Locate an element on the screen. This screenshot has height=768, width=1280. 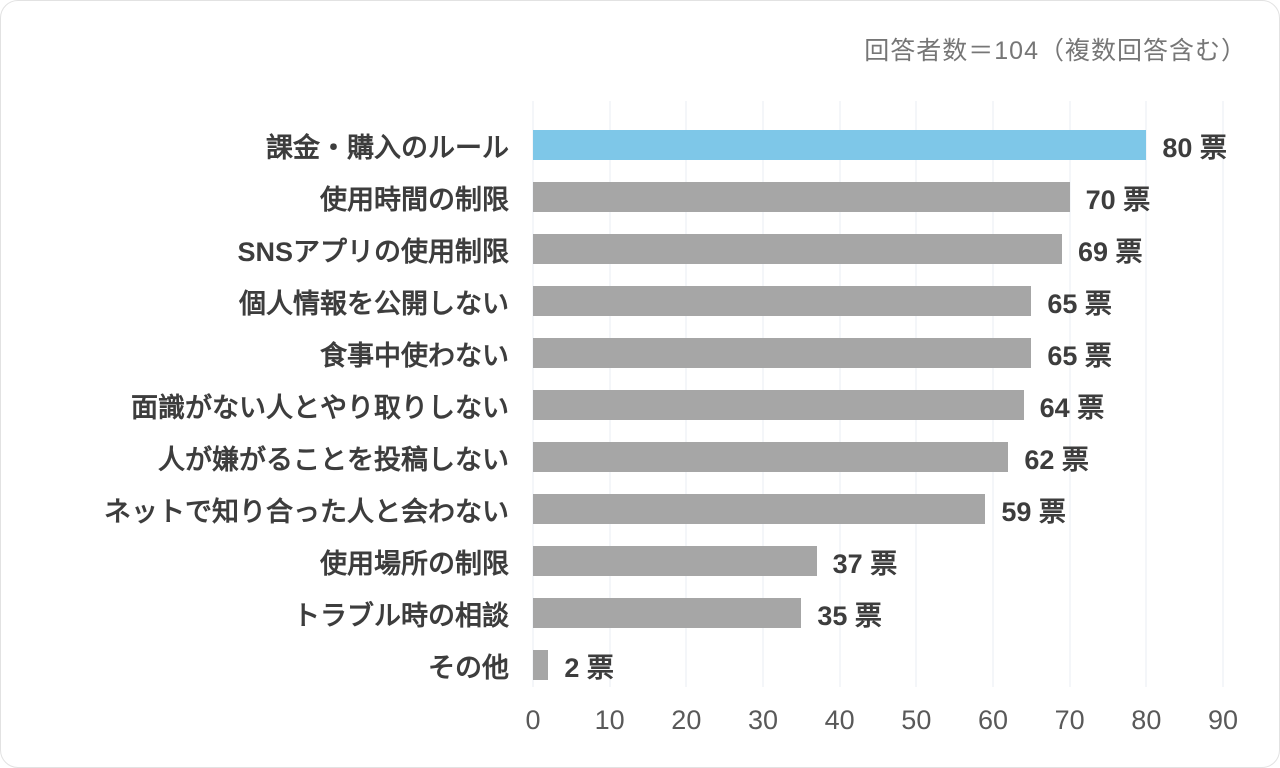
category-label: 使用時間の制限 is located at coordinates (414, 199).